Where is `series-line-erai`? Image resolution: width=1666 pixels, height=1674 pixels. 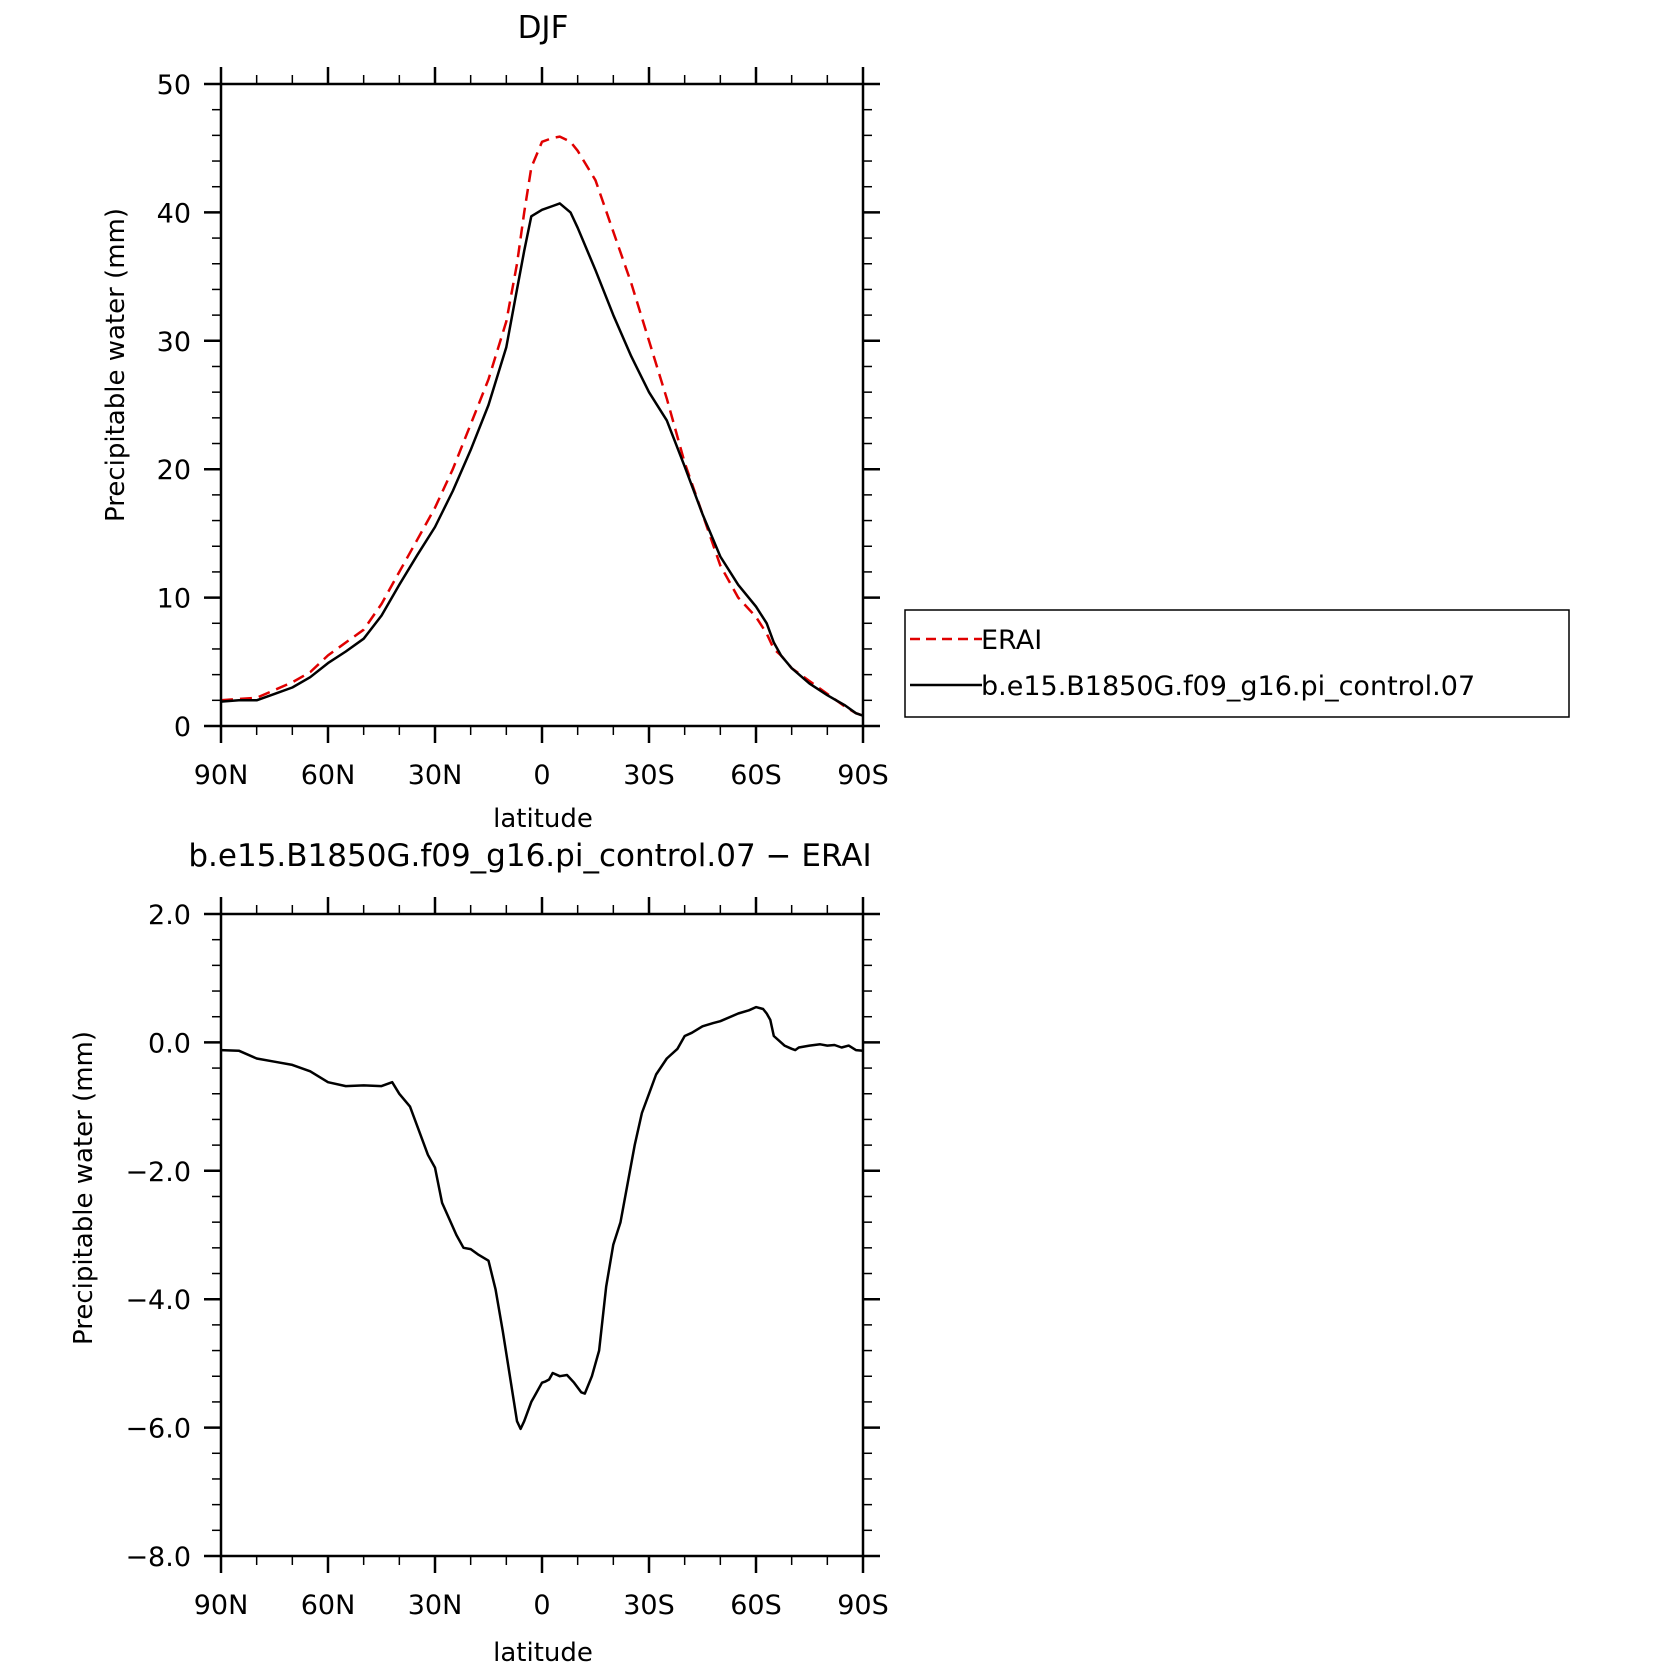
series-line-erai is located at coordinates (542, 426).